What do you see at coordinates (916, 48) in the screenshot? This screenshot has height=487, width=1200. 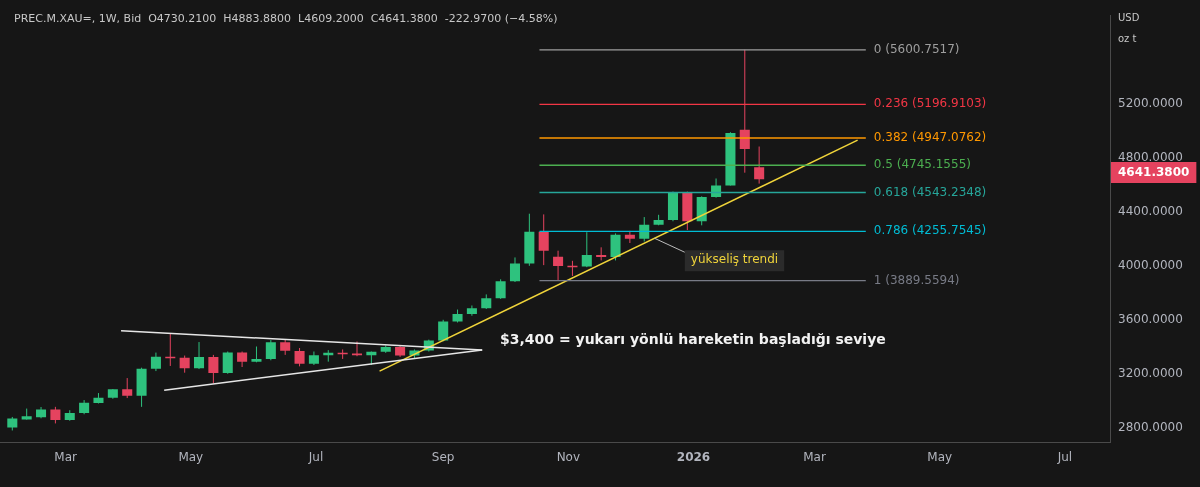 I see `ref-line-label: 0 (5600.7517)` at bounding box center [916, 48].